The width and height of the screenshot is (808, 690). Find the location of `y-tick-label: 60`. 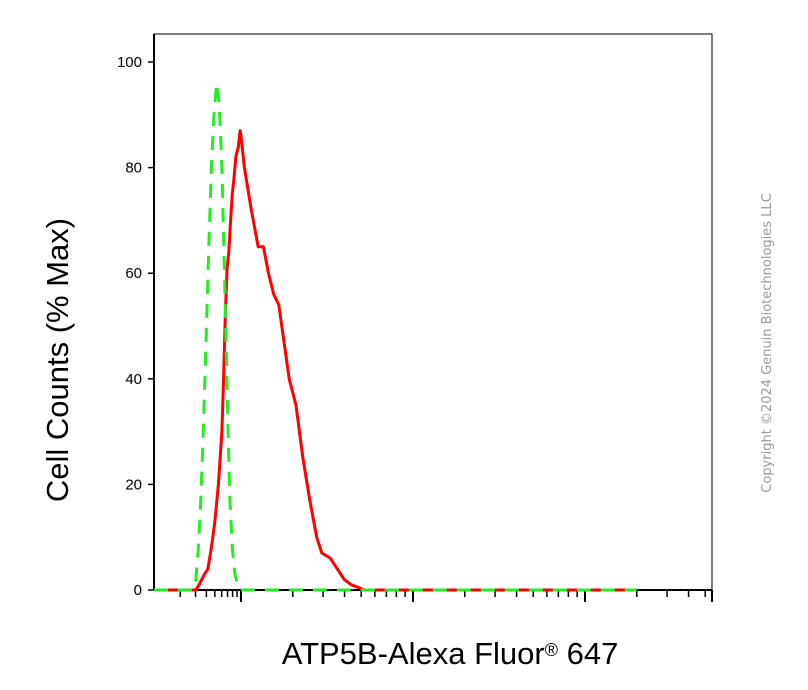

y-tick-label: 60 is located at coordinates (133, 273).